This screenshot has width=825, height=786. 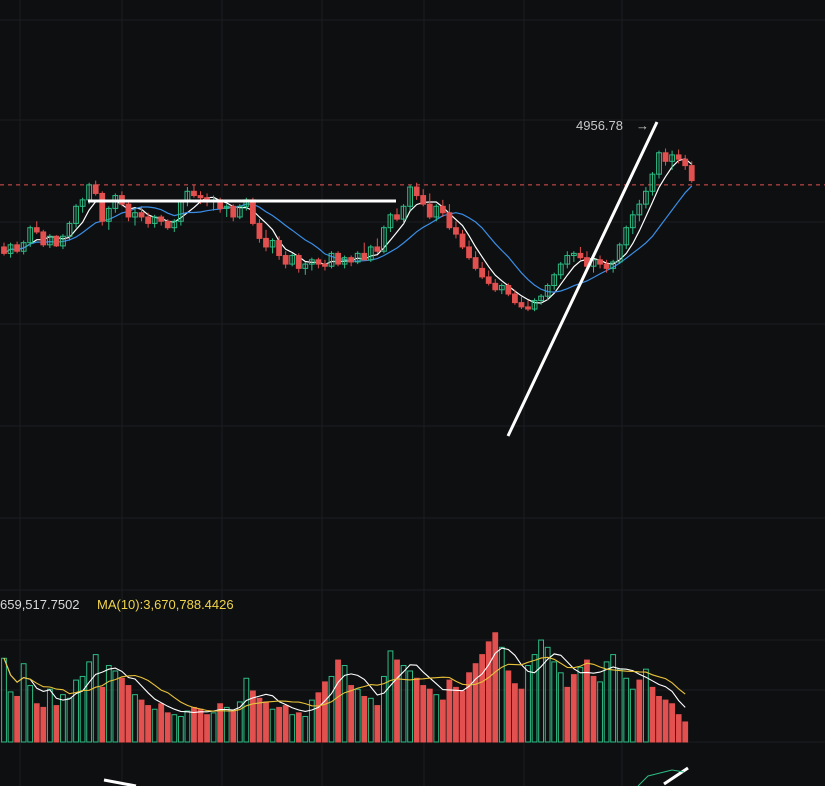 I want to click on volume-ma5-line, so click(x=344, y=680).